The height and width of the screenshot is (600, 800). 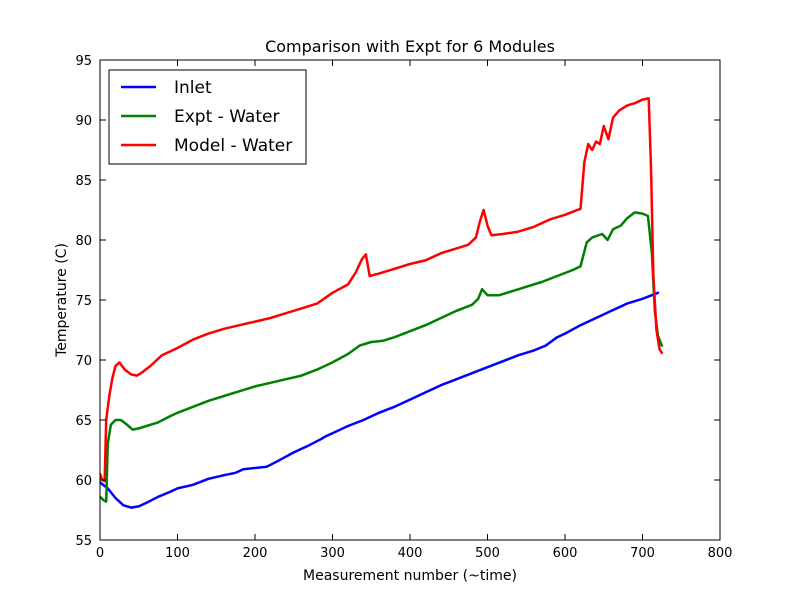 What do you see at coordinates (410, 46) in the screenshot?
I see `chart-title: Comparison with Expt for 6 Modules` at bounding box center [410, 46].